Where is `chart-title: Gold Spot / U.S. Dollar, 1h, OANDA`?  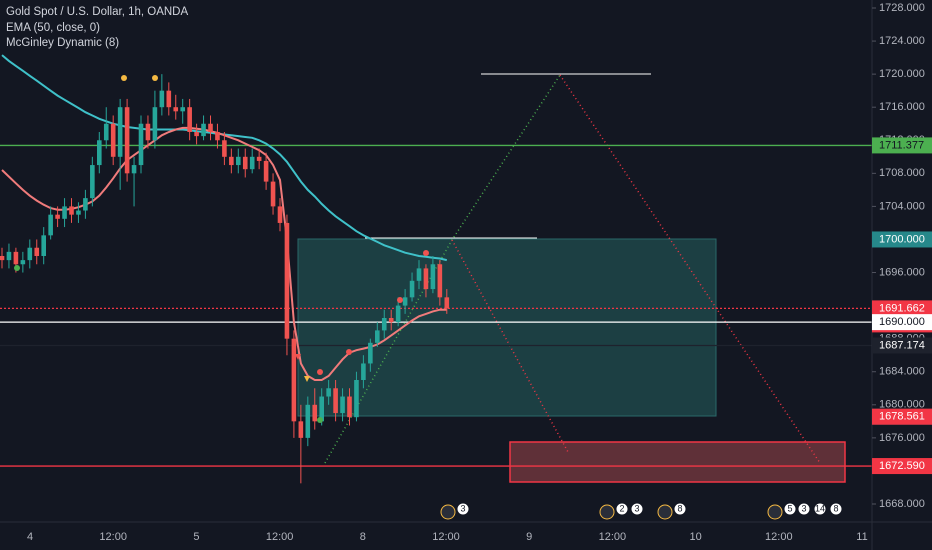 chart-title: Gold Spot / U.S. Dollar, 1h, OANDA is located at coordinates (97, 12).